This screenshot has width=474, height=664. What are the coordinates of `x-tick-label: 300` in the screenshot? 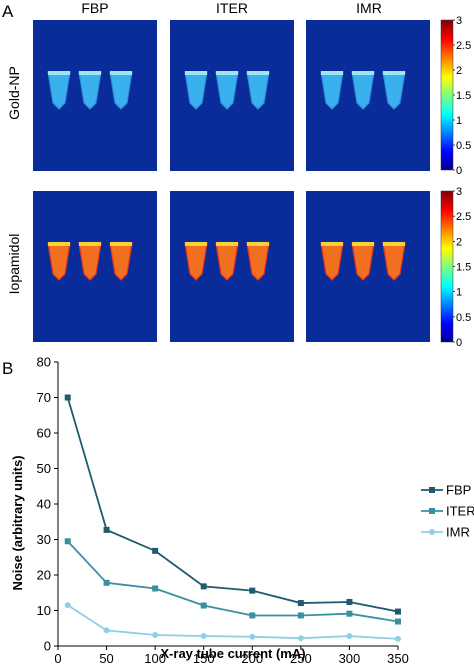 It's located at (350, 657).